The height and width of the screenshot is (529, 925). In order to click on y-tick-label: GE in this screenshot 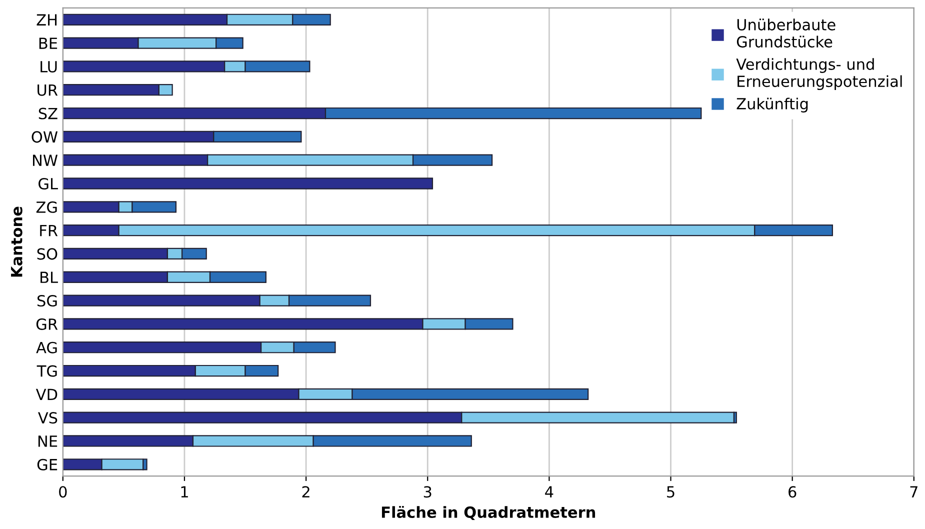, I will do `click(47, 464)`.